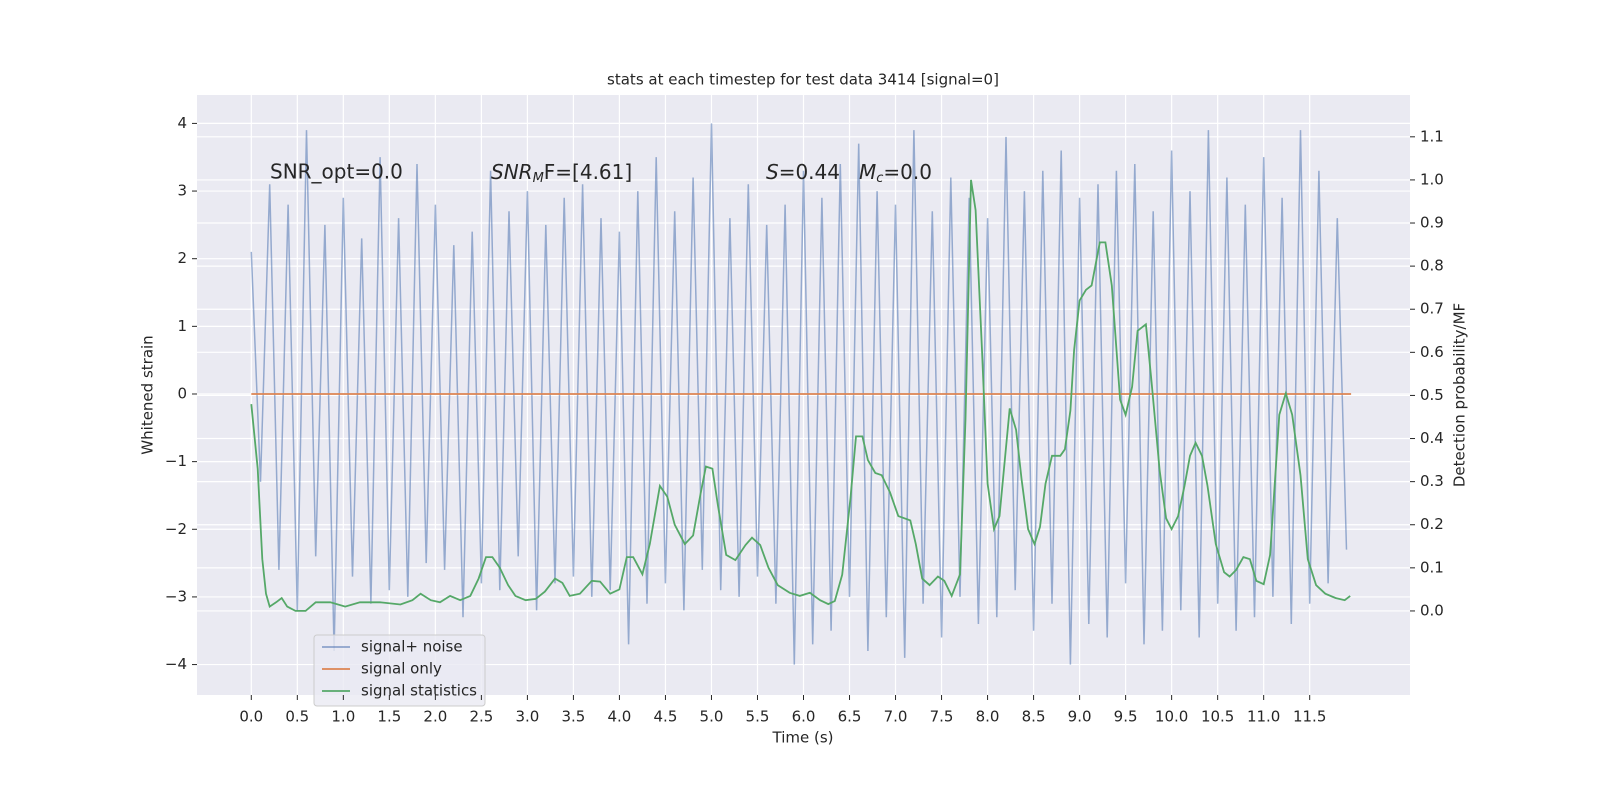 This screenshot has width=1600, height=804. I want to click on y2-tick-label: 0.8, so click(1432, 266).